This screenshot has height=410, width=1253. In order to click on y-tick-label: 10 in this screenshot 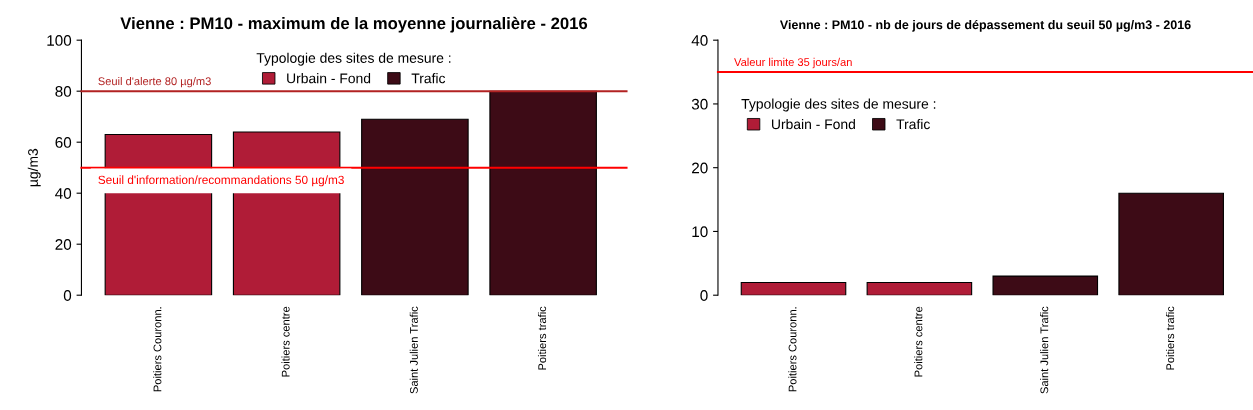, I will do `click(700, 232)`.